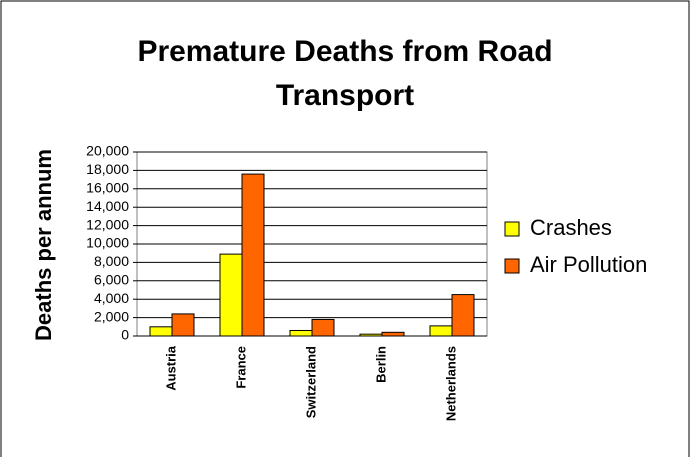 This screenshot has width=691, height=457. I want to click on y-tick-label: 16,000, so click(107, 188).